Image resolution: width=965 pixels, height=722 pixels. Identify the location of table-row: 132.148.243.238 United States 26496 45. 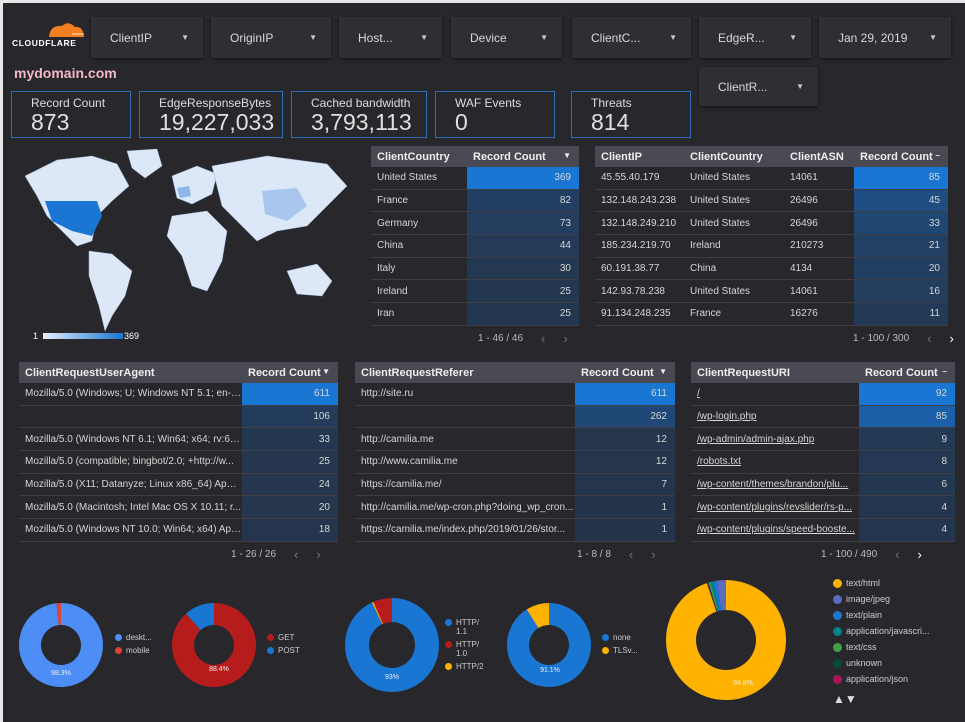
(771, 201).